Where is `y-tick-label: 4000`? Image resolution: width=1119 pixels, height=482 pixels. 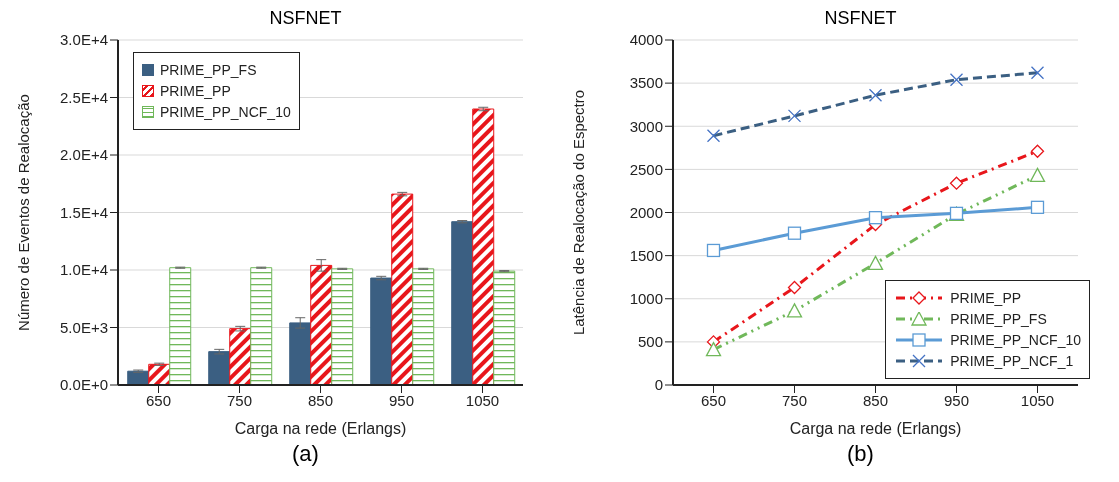 y-tick-label: 4000 is located at coordinates (646, 40).